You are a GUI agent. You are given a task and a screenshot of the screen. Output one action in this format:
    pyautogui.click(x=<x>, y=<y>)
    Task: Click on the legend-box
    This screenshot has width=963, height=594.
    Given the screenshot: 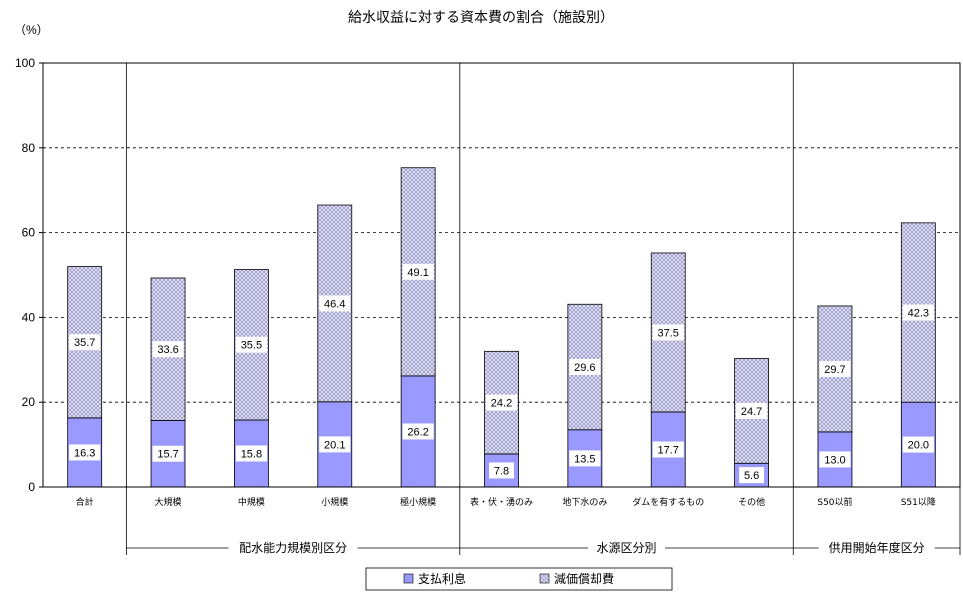 What is the action you would take?
    pyautogui.click(x=519, y=579)
    